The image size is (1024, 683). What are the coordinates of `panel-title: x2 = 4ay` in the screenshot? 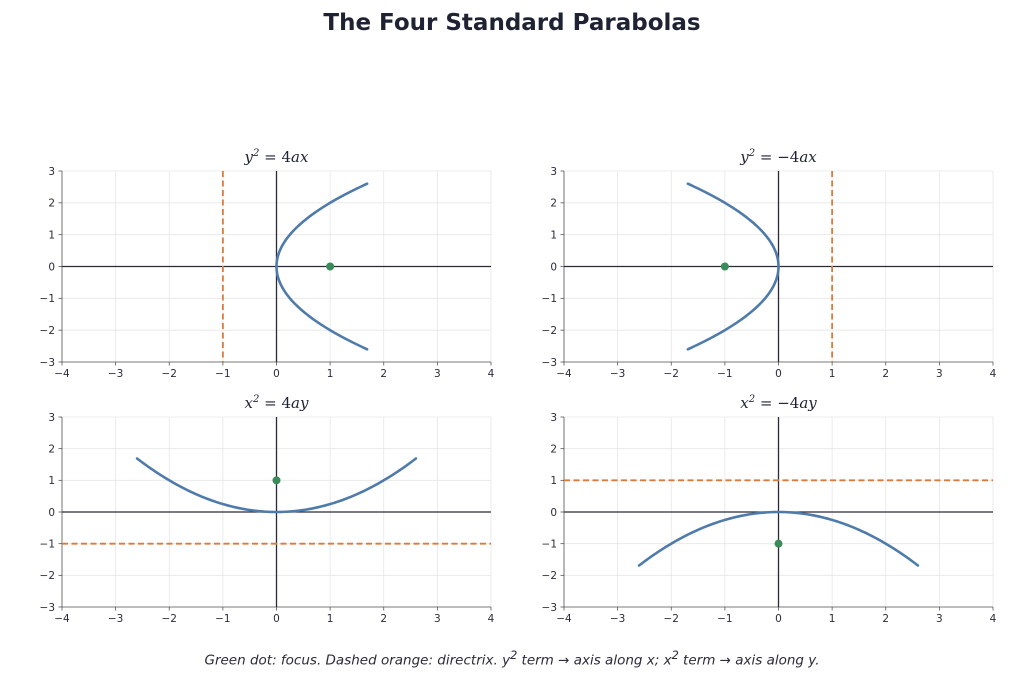 It's located at (277, 403).